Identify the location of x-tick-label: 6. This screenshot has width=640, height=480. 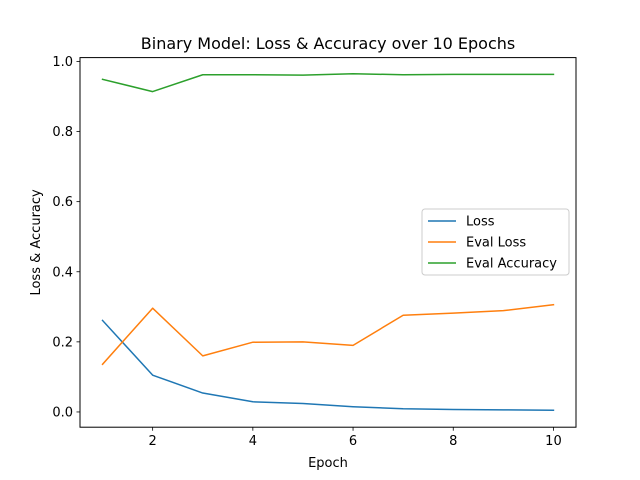
(353, 441).